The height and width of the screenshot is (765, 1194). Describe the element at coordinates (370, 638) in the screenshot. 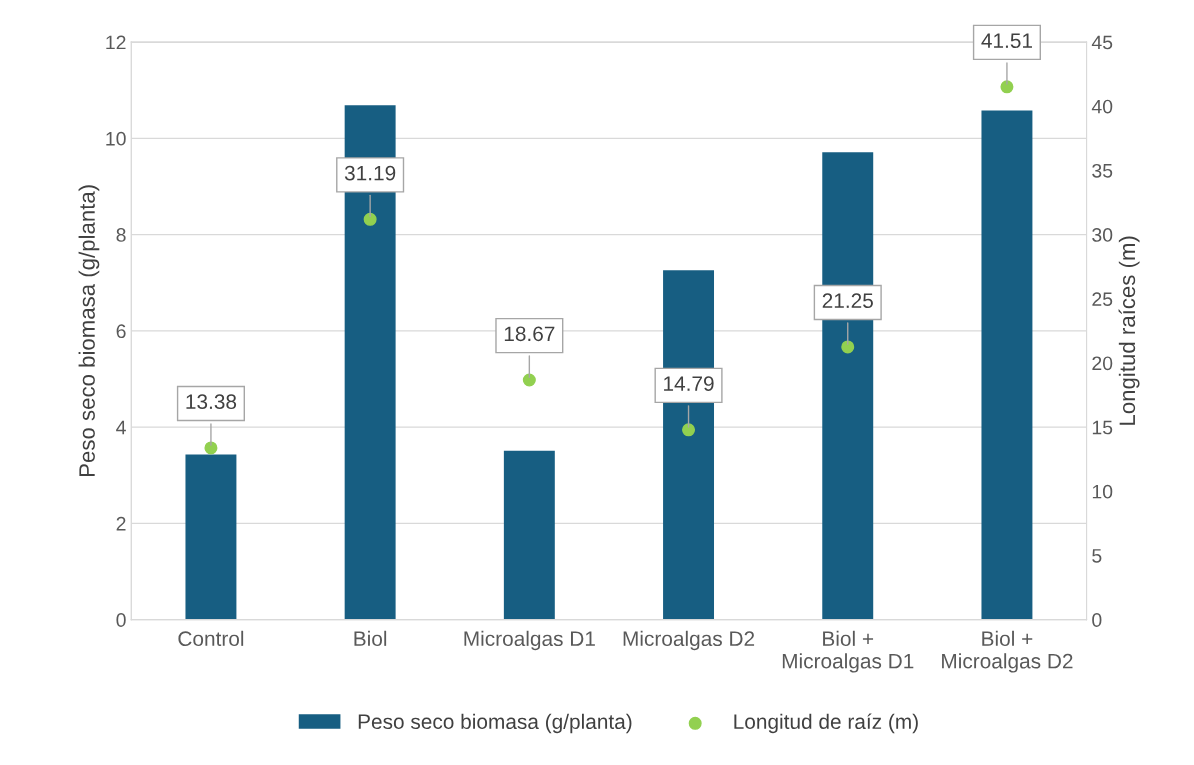

I see `x-tick-label: Biol` at that location.